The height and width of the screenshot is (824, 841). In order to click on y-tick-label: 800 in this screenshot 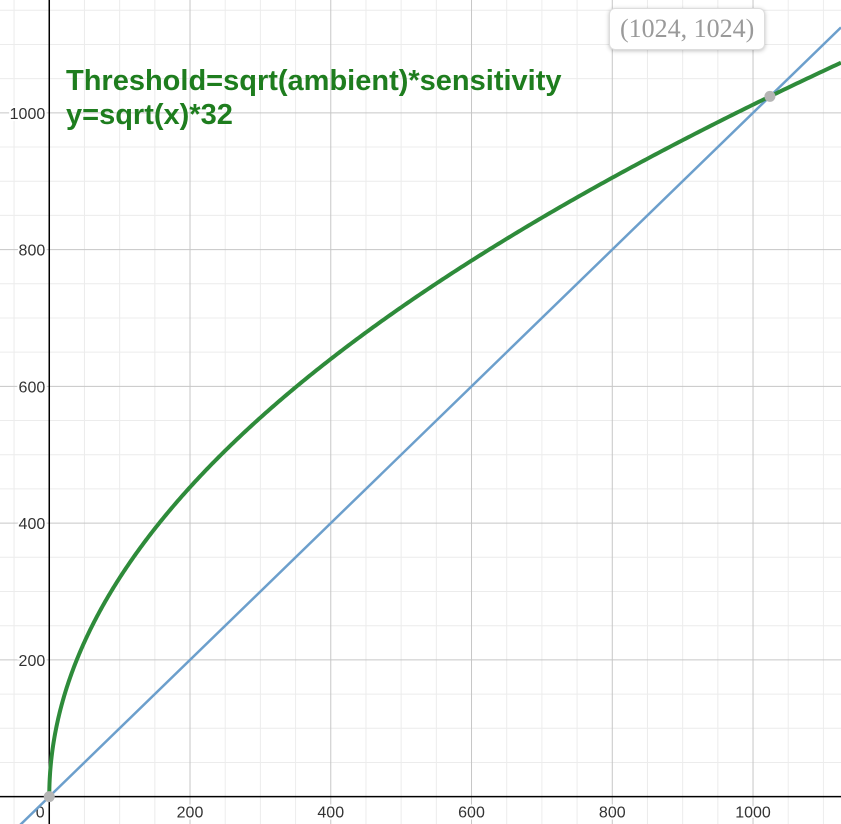, I will do `click(32, 251)`.